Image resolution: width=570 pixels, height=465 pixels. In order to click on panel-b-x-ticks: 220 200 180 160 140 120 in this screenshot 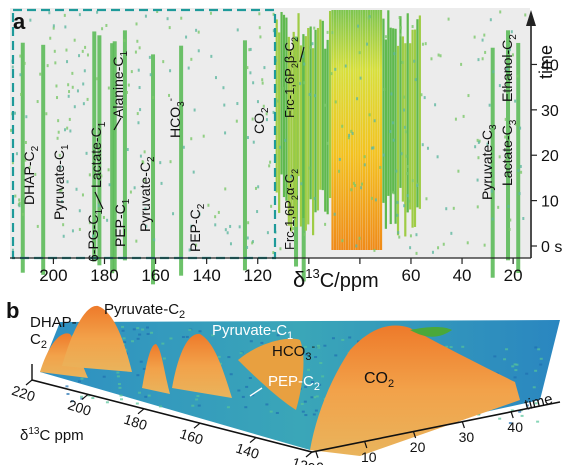, I will do `click(163, 422)`.